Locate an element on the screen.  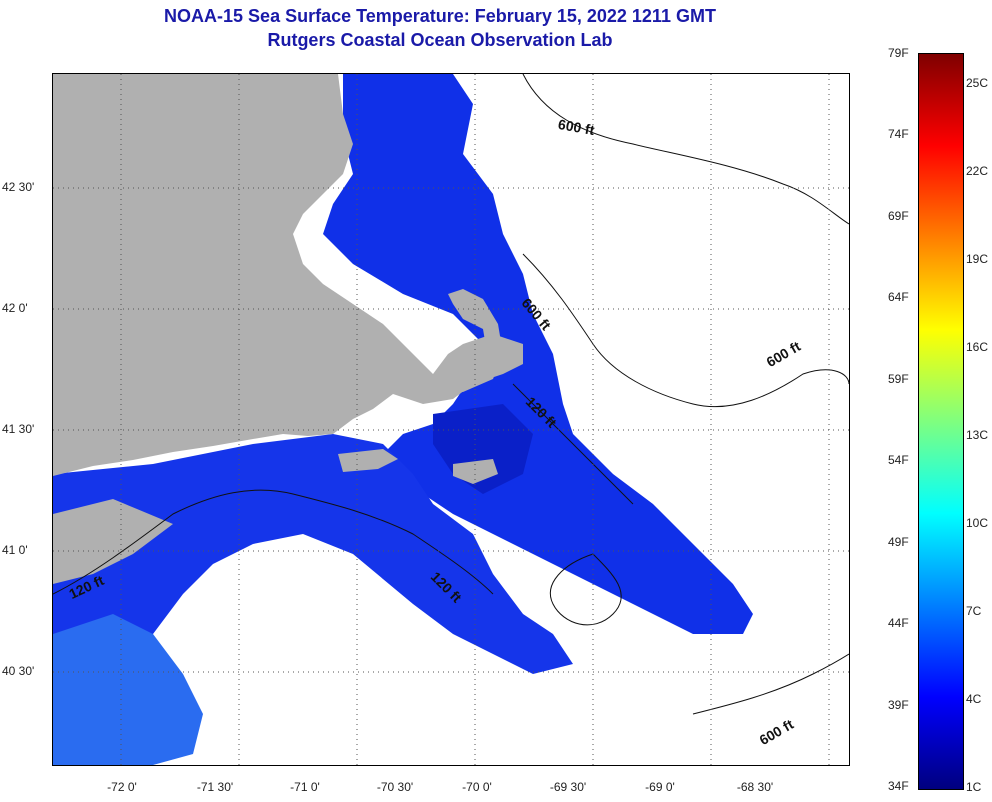
lon-label-69-30: -69 30' is located at coordinates (568, 787).